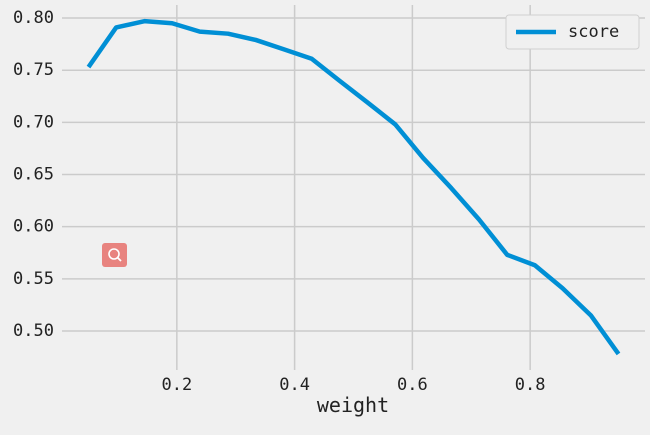 The width and height of the screenshot is (650, 435). What do you see at coordinates (176, 385) in the screenshot?
I see `x-tick-label: 0.2` at bounding box center [176, 385].